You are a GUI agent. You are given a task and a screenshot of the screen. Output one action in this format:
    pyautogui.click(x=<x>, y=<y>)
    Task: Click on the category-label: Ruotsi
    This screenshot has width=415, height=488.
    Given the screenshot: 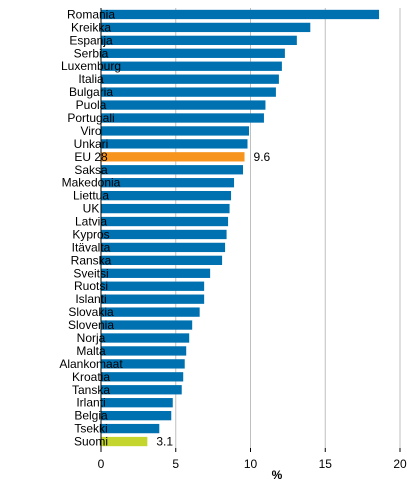 What is the action you would take?
    pyautogui.click(x=91, y=286)
    